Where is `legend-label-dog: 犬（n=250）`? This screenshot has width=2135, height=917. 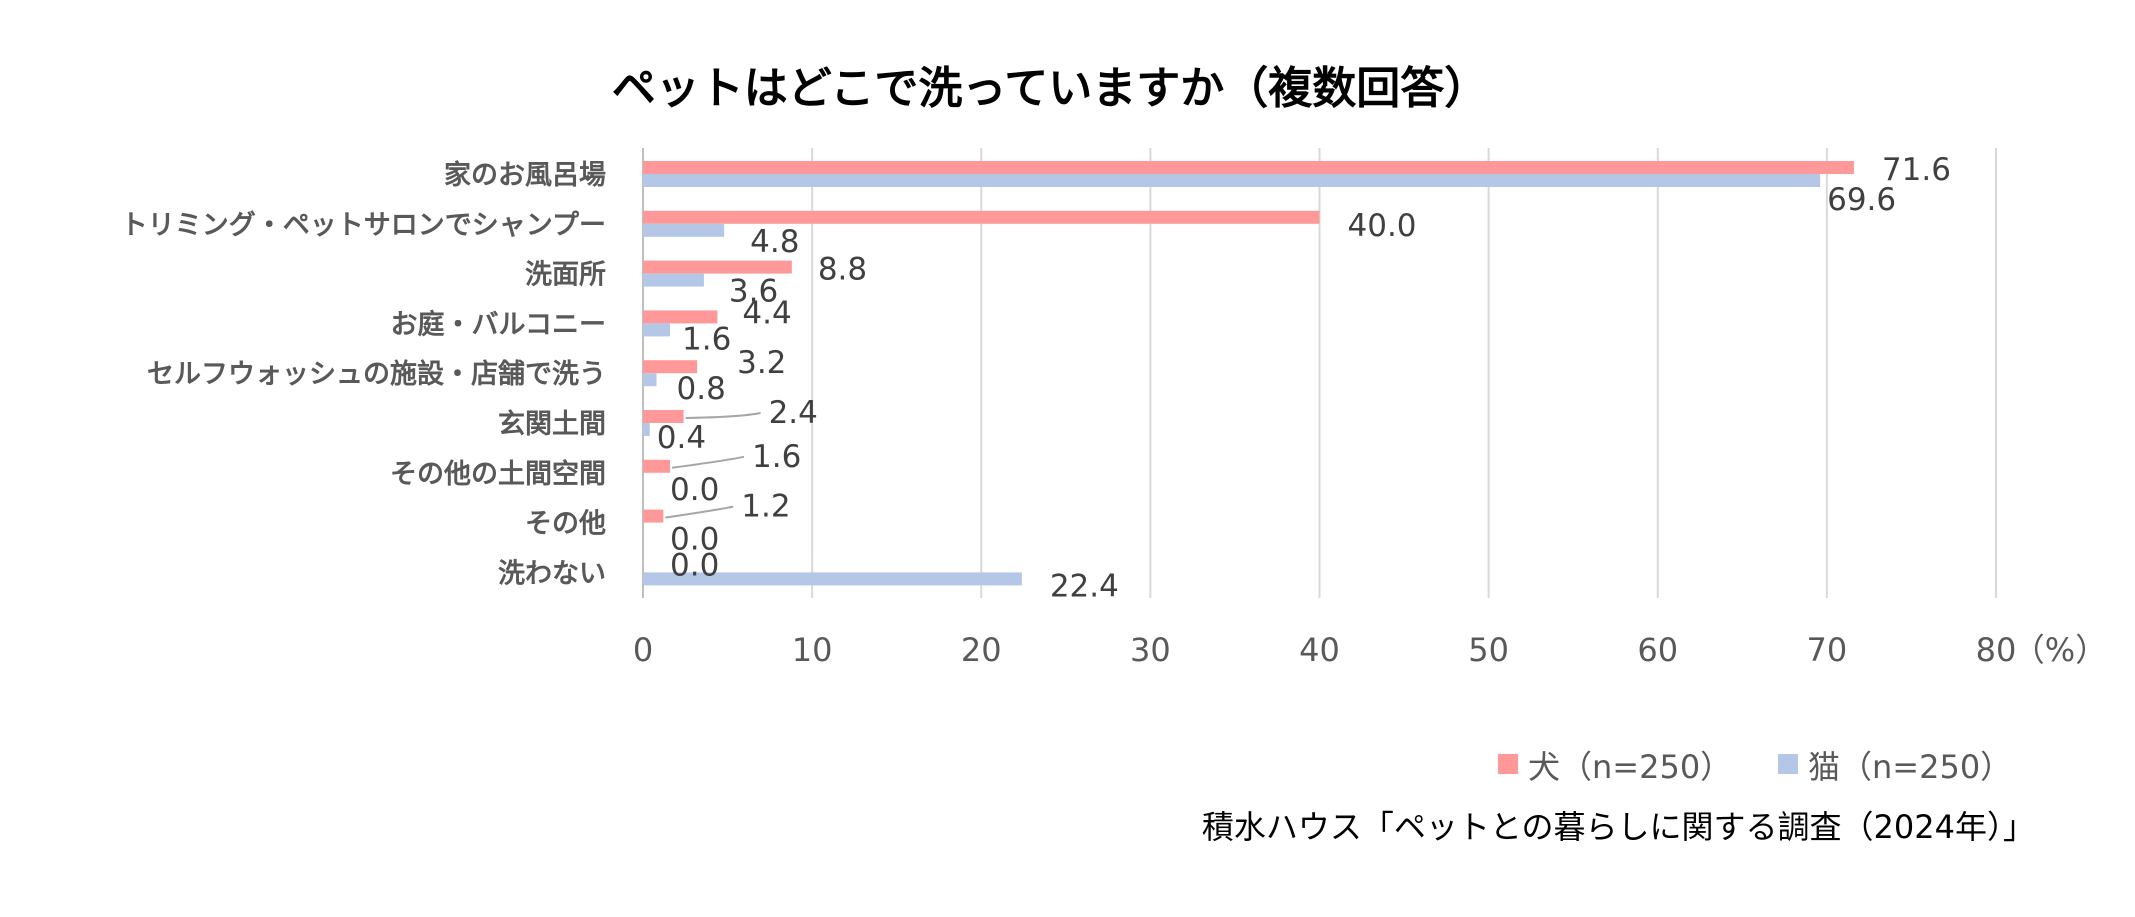 legend-label-dog: 犬（n=250） is located at coordinates (1630, 767).